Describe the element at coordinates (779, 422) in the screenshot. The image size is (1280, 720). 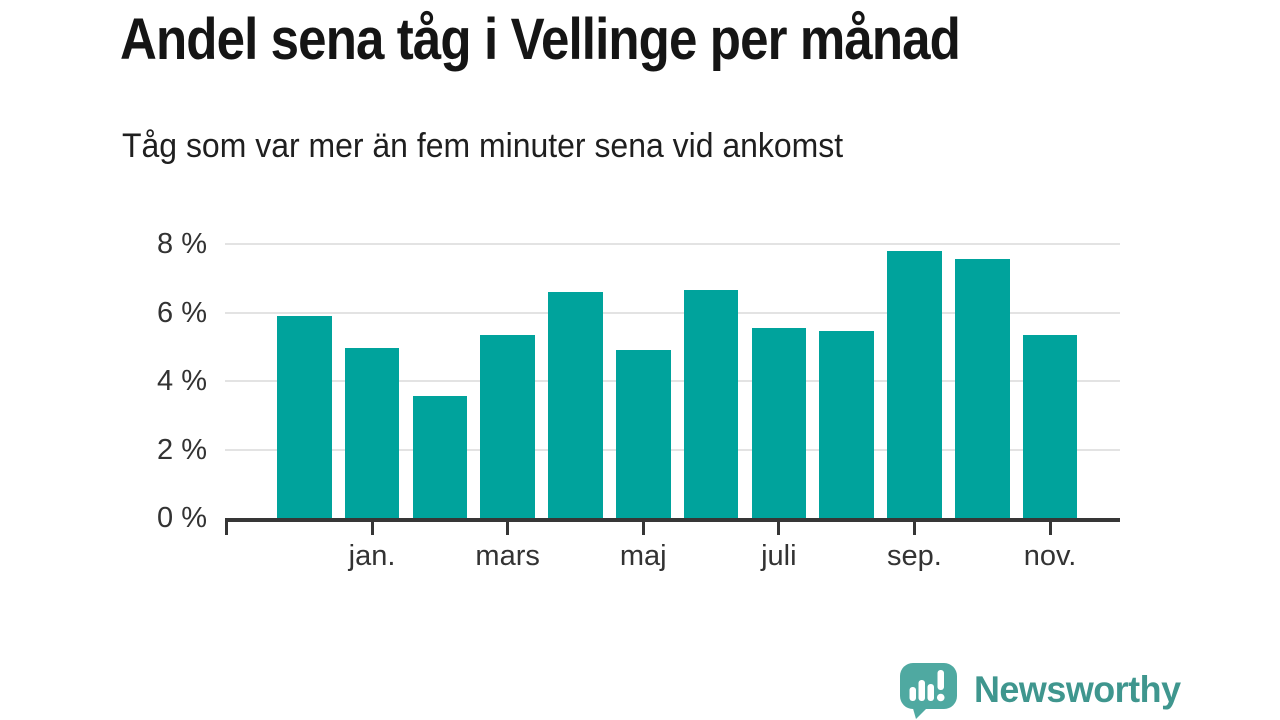
I see `bar-juli` at that location.